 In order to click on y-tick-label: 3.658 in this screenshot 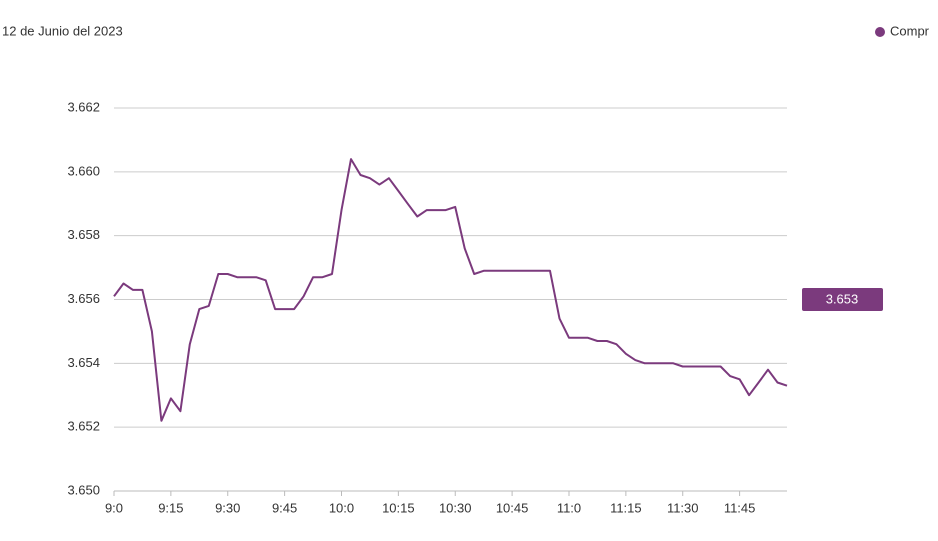, I will do `click(83, 234)`.